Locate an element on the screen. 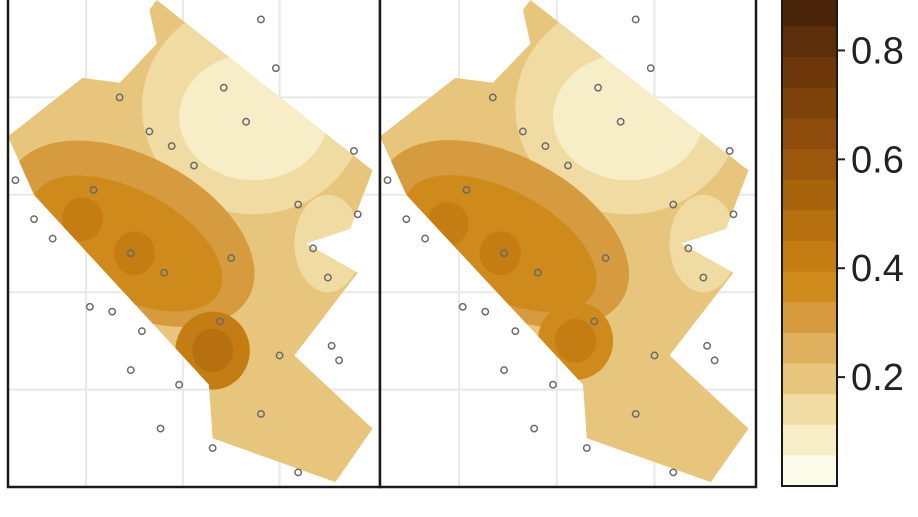  legend-tick-label: 0.8 is located at coordinates (877, 51).